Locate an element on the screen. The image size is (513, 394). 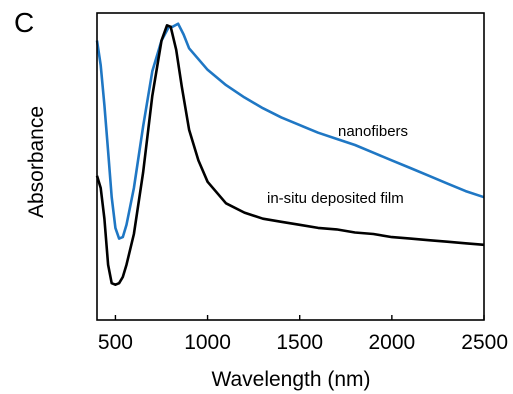
x-tick-label: 500 is located at coordinates (115, 342).